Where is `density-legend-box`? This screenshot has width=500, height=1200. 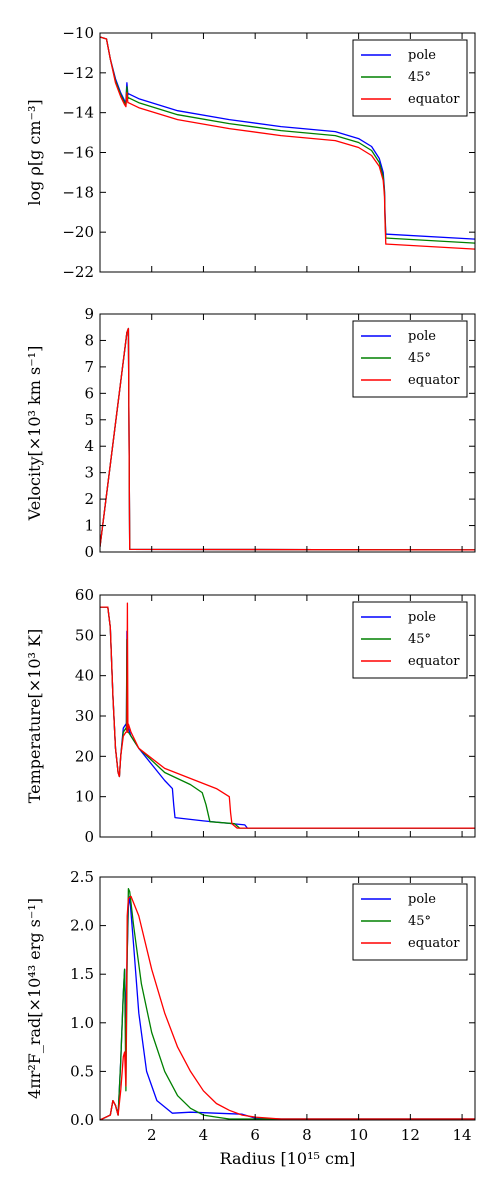 density-legend-box is located at coordinates (410, 78).